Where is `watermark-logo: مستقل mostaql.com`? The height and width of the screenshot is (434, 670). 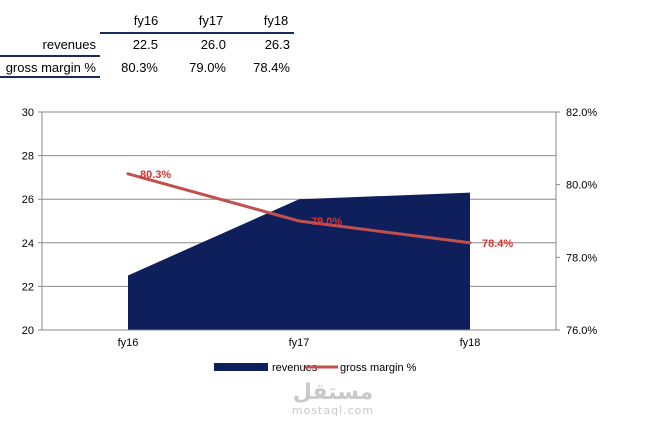 watermark-logo: مستقل mostaql.com is located at coordinates (333, 399).